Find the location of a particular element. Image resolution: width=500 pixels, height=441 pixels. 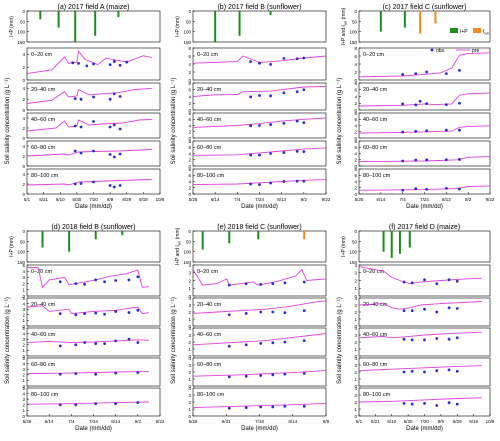

x-tick-label: 5/25 is located at coordinates (193, 421).